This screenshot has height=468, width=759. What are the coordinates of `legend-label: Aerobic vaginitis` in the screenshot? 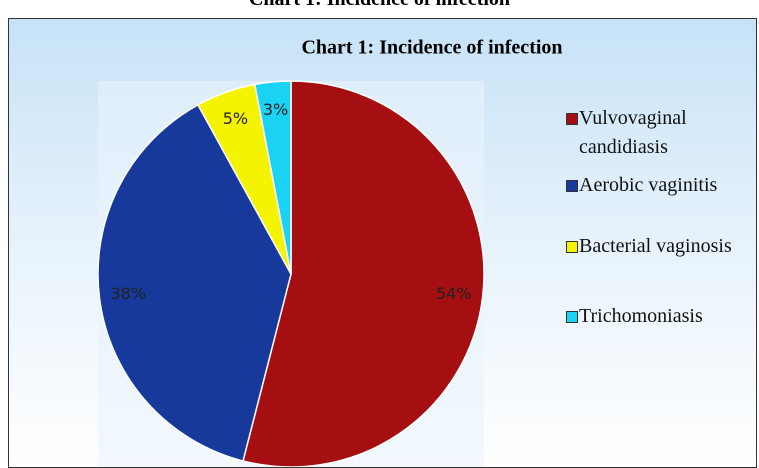 It's located at (648, 185).